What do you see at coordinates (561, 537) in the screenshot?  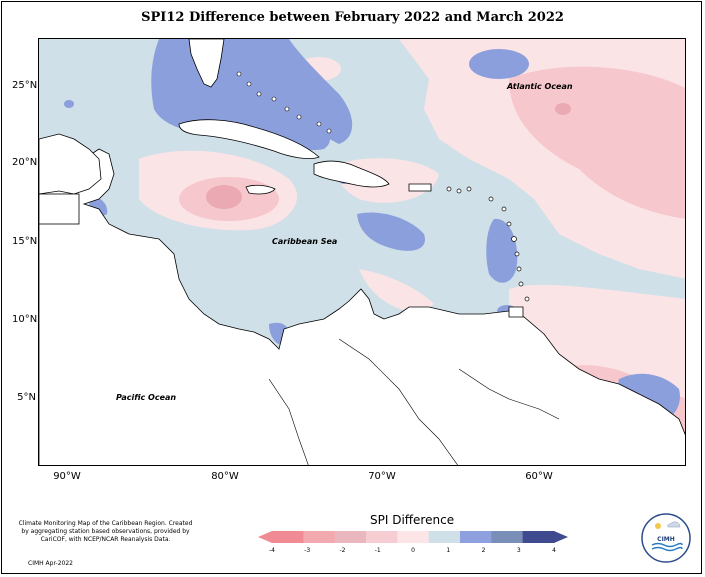 I see `legend-arrow-right` at bounding box center [561, 537].